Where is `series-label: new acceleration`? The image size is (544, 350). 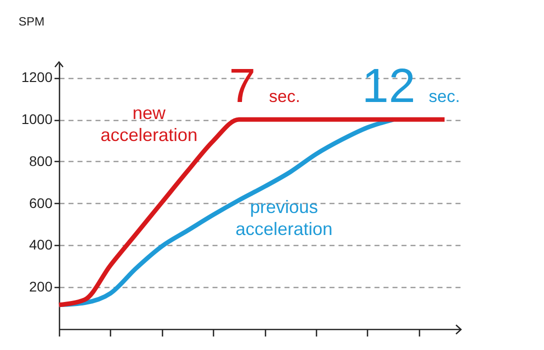
series-label: new acceleration is located at coordinates (149, 124).